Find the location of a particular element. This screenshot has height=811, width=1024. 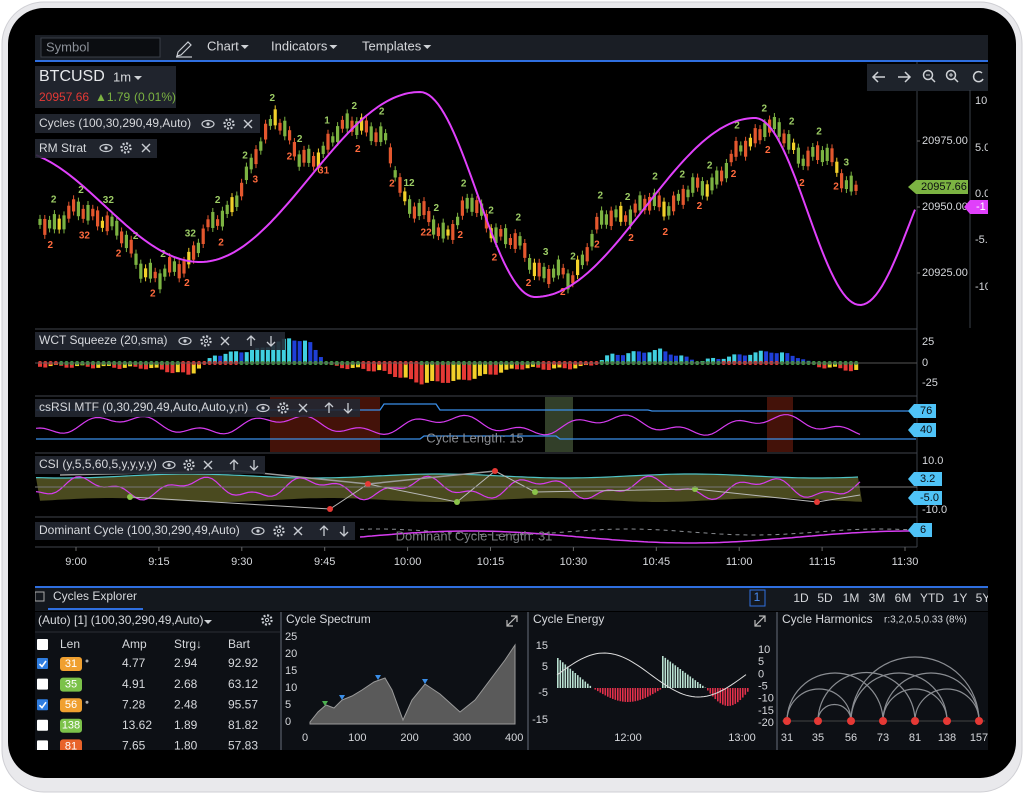

range-button: 6M is located at coordinates (903, 598).